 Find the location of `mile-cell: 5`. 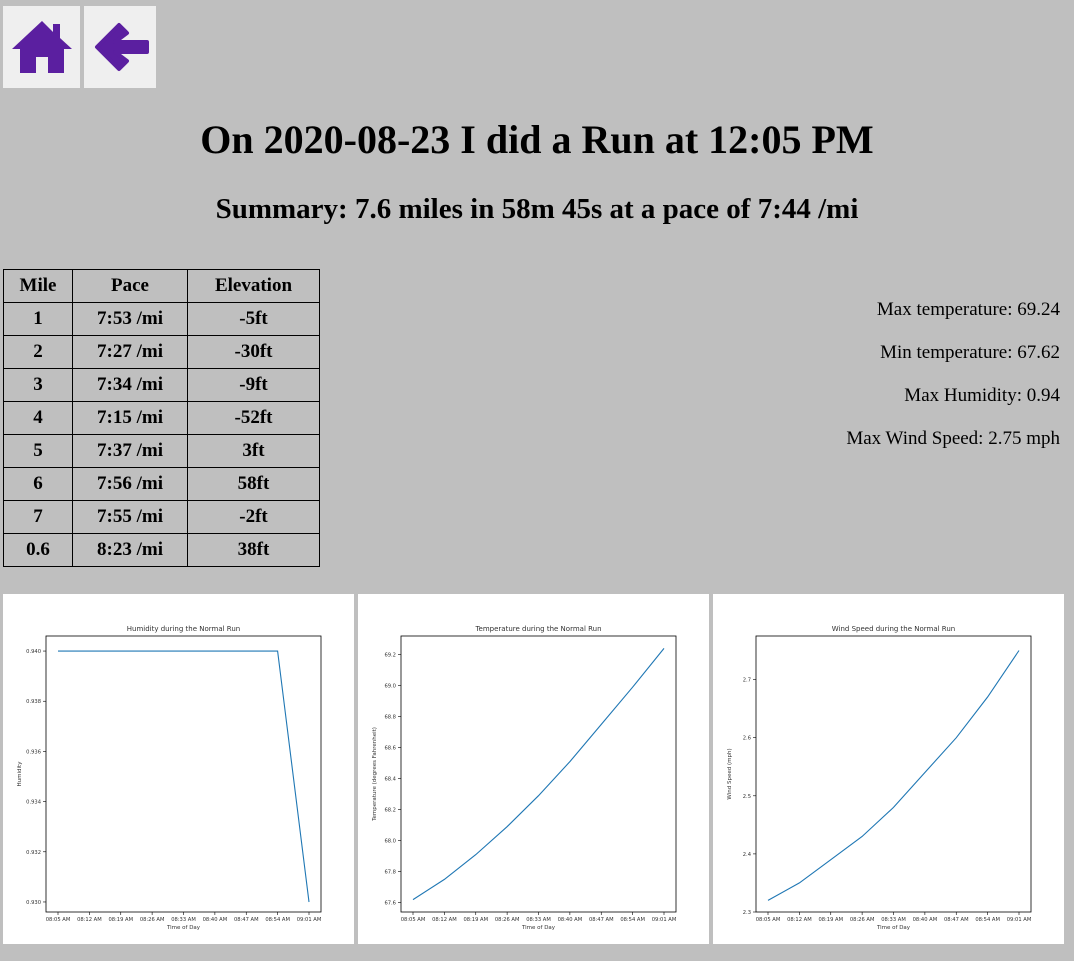

mile-cell: 5 is located at coordinates (38, 451).